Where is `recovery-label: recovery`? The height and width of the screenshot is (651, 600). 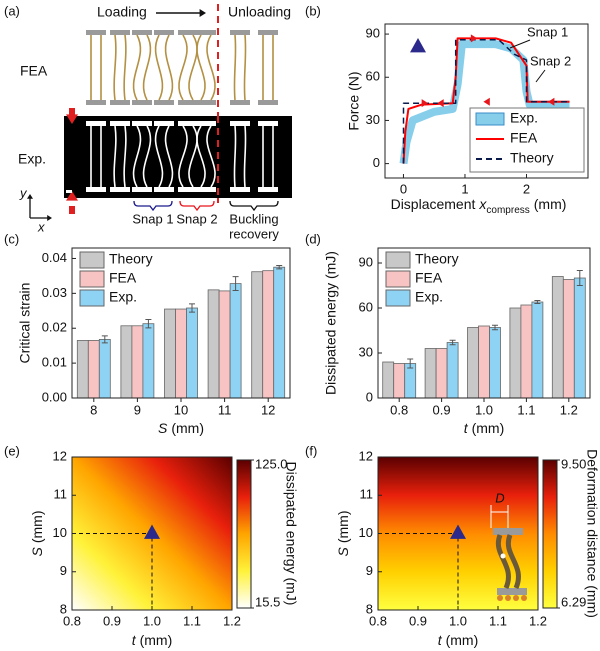 recovery-label: recovery is located at coordinates (254, 233).